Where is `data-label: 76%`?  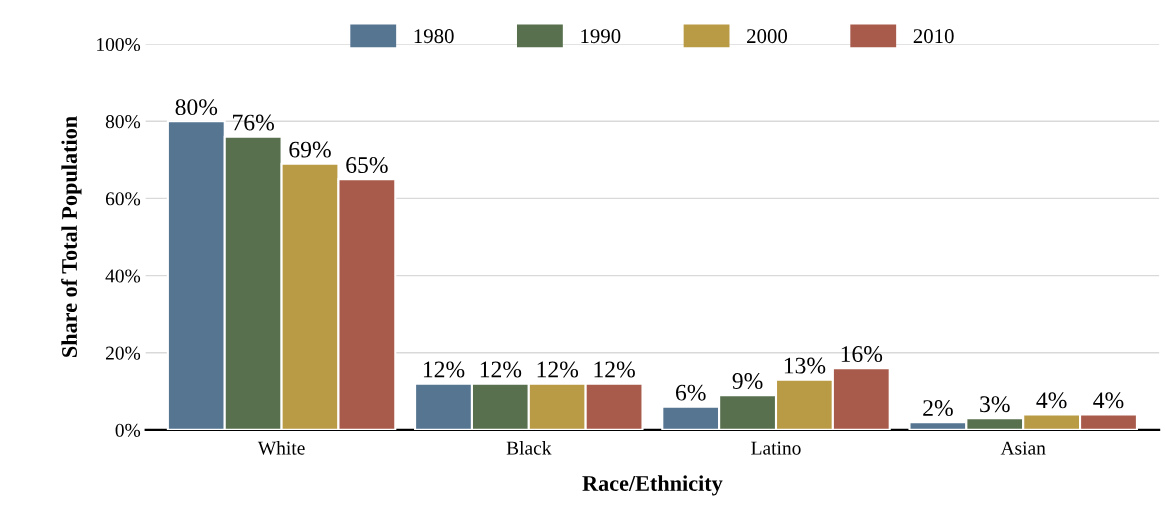 data-label: 76% is located at coordinates (253, 122).